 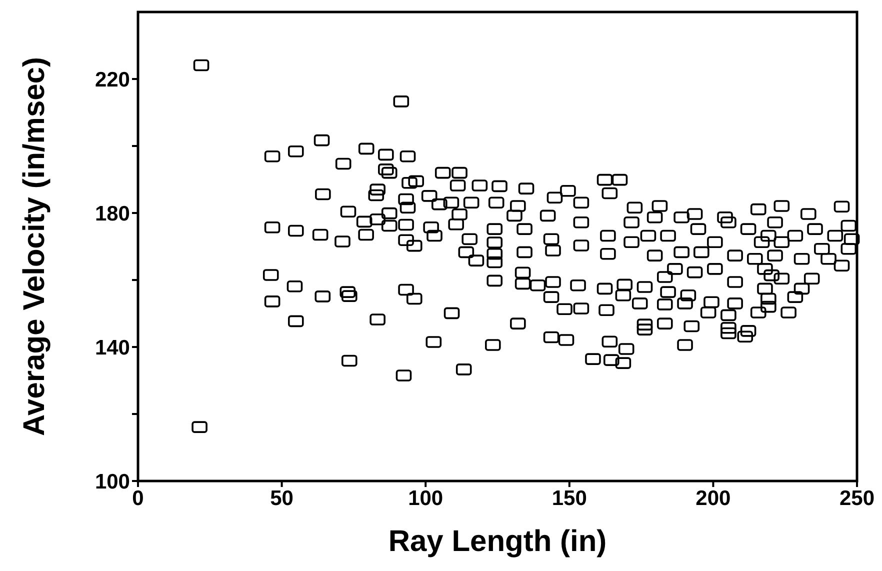 What do you see at coordinates (112, 482) in the screenshot?
I see `y-tick-label: 100` at bounding box center [112, 482].